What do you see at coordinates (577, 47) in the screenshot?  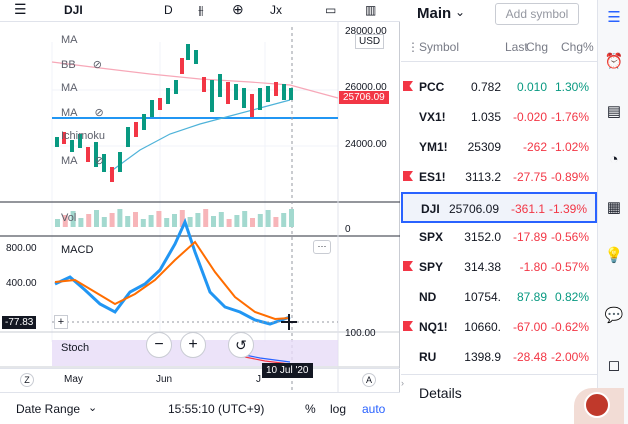 I see `col-chgp: Chg%` at bounding box center [577, 47].